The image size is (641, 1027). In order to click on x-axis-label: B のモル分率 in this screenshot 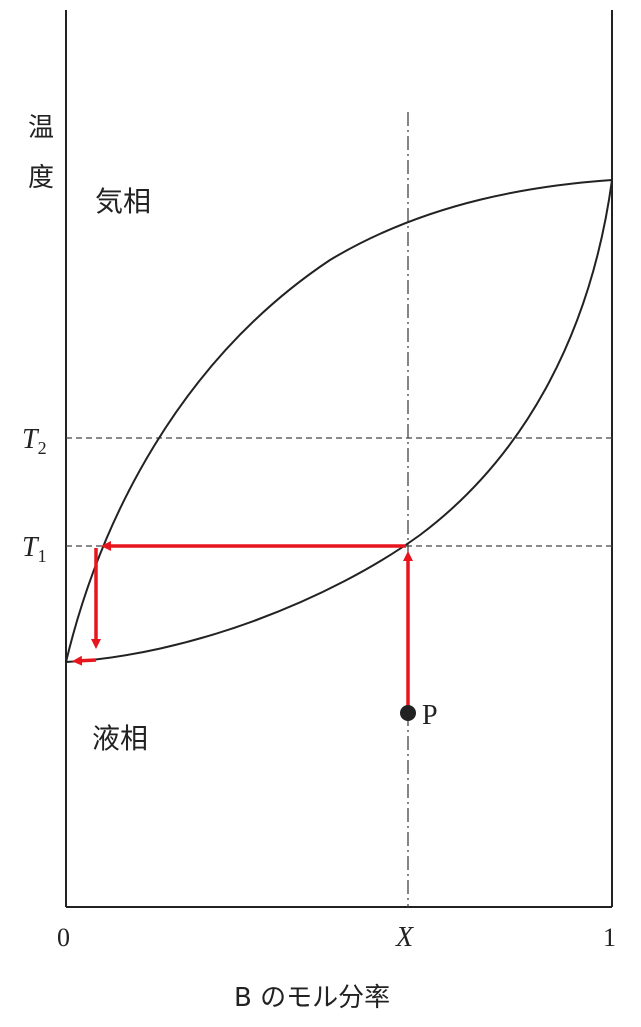, I will do `click(312, 998)`.